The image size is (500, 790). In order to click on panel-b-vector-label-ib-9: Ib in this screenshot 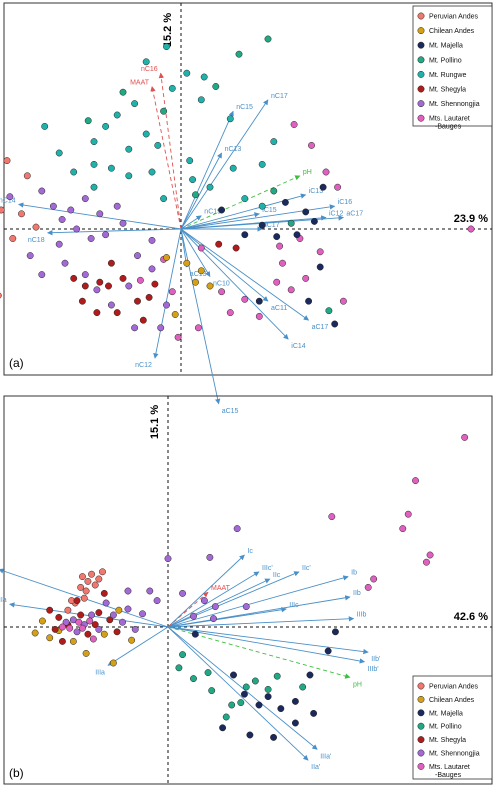, I will do `click(354, 573)`.